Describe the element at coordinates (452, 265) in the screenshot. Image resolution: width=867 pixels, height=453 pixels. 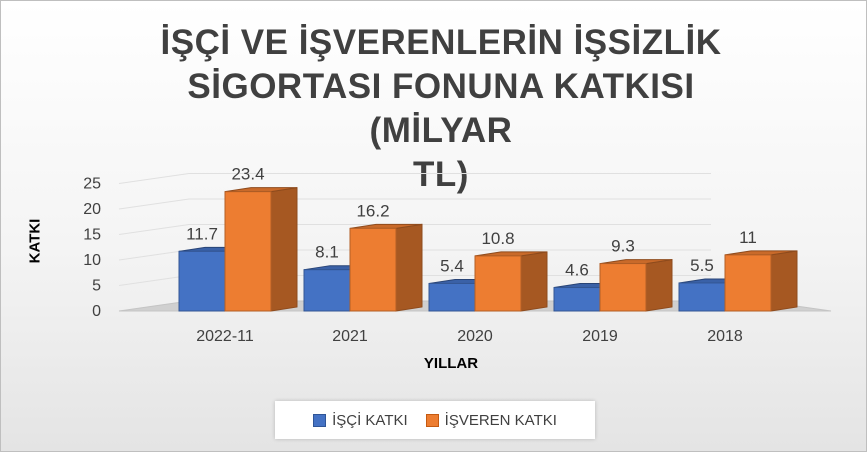
I see `data-label-isci: 5.4` at that location.